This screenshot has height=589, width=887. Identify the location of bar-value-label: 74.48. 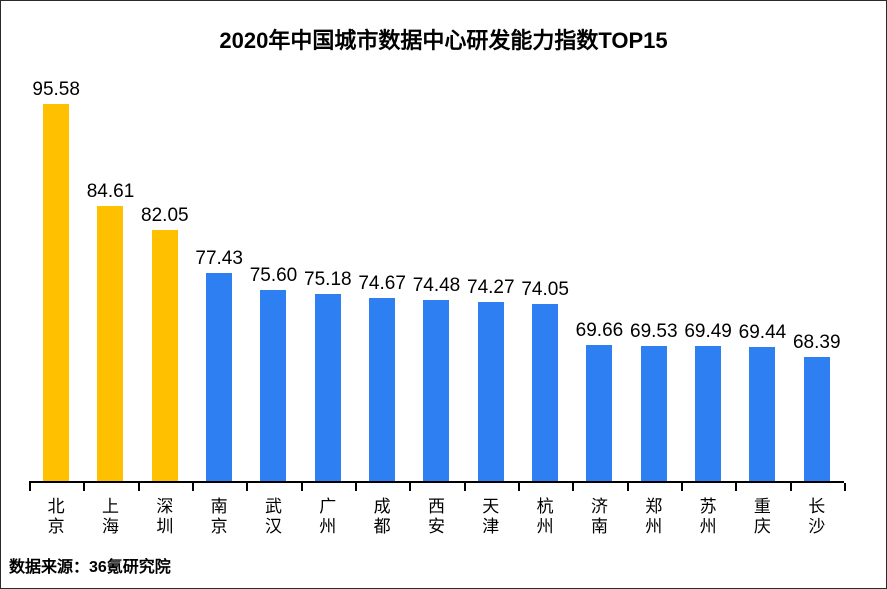
(436, 286).